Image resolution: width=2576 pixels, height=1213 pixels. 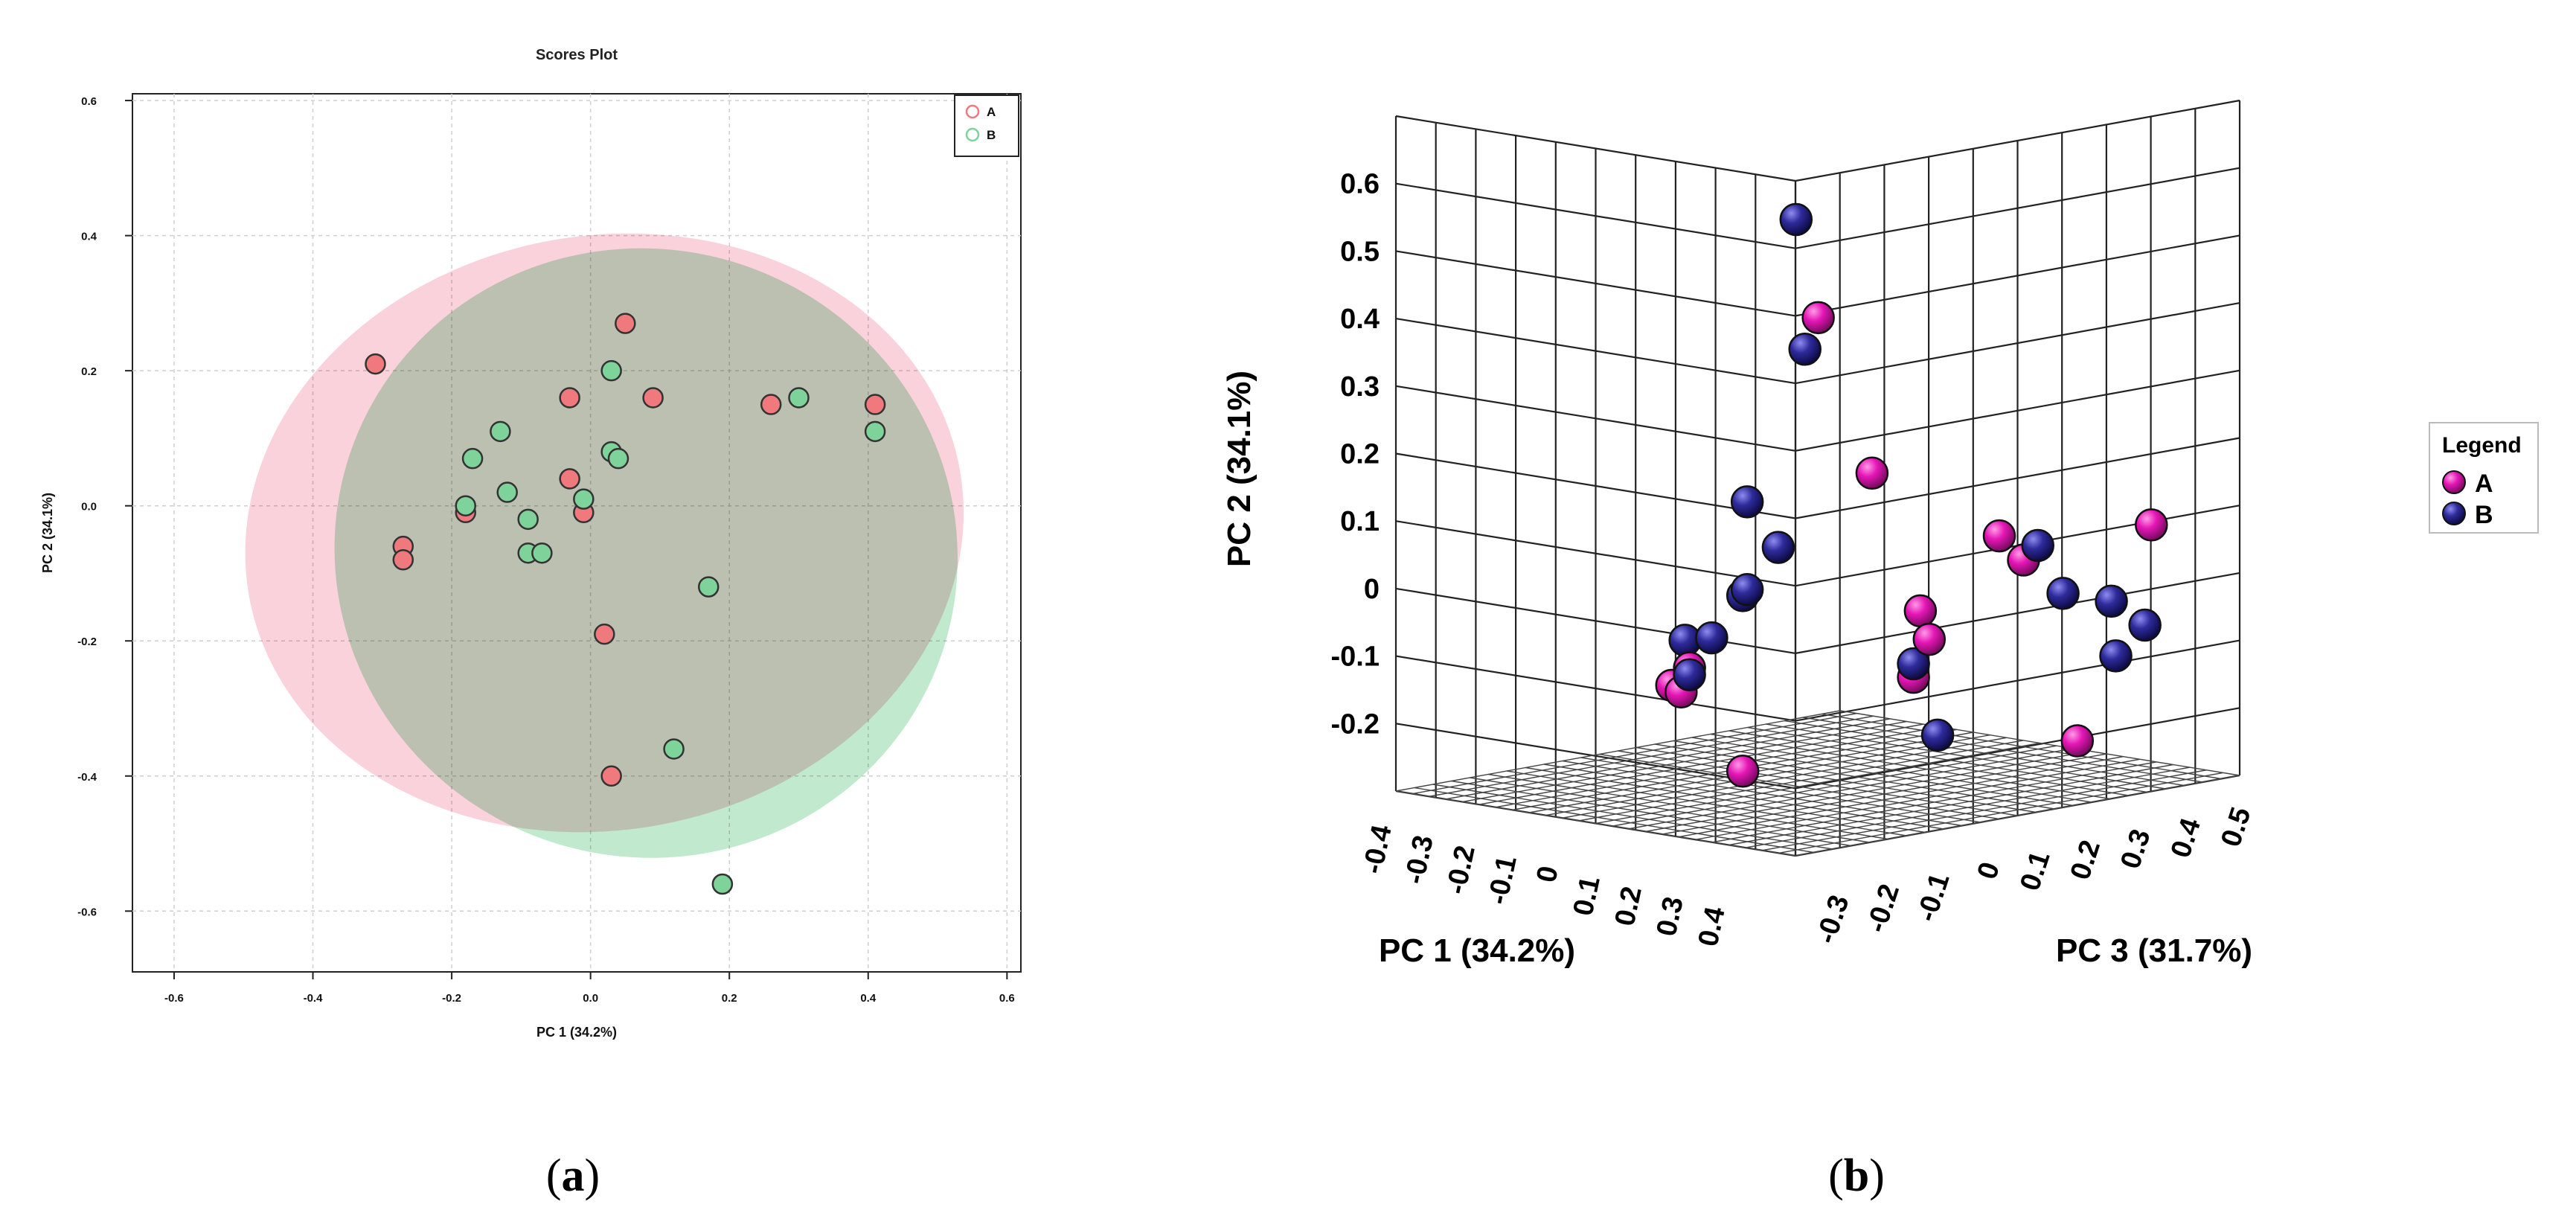 What do you see at coordinates (1360, 521) in the screenshot?
I see `panel-b-y-tick-label-5: 0.1` at bounding box center [1360, 521].